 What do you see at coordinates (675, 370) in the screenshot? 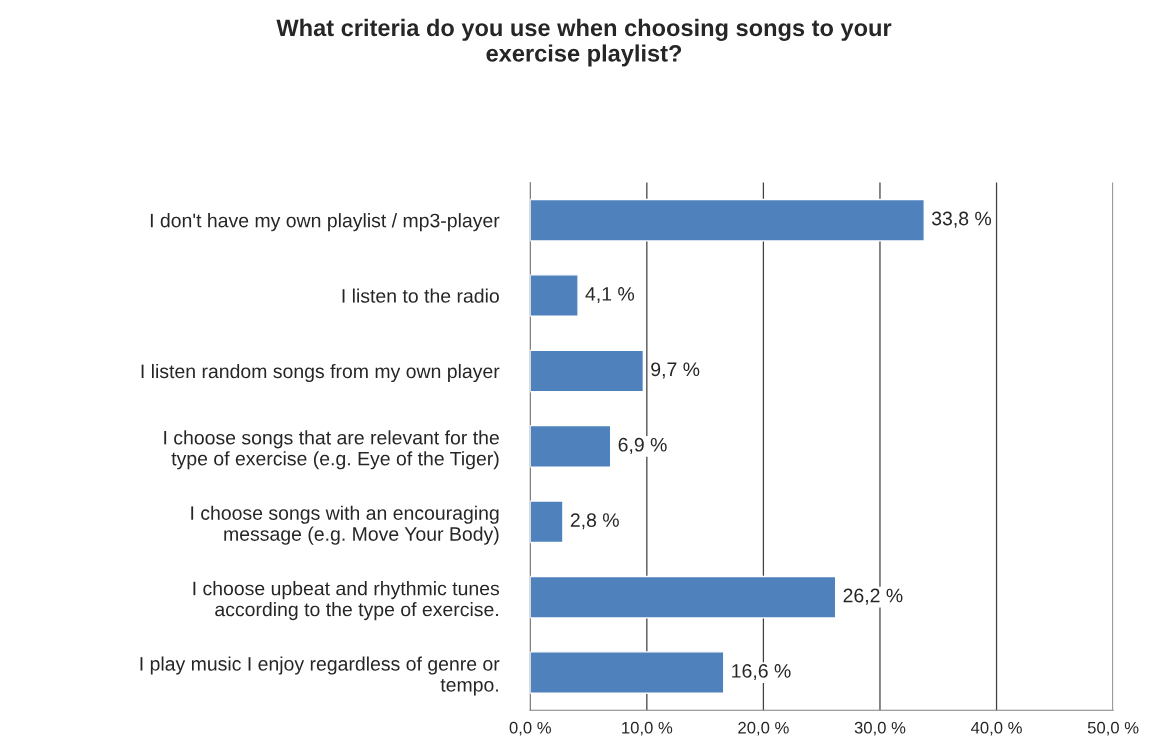
I see `data-label: 9,7 %` at bounding box center [675, 370].